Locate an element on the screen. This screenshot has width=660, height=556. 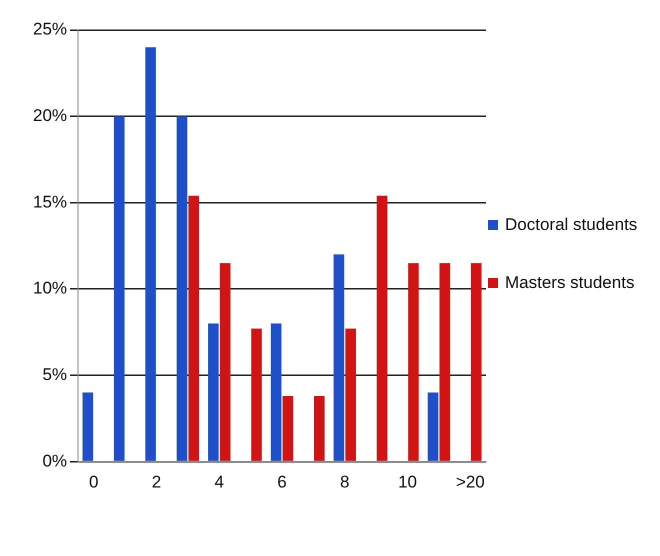
x-tick-label: 10 is located at coordinates (408, 482).